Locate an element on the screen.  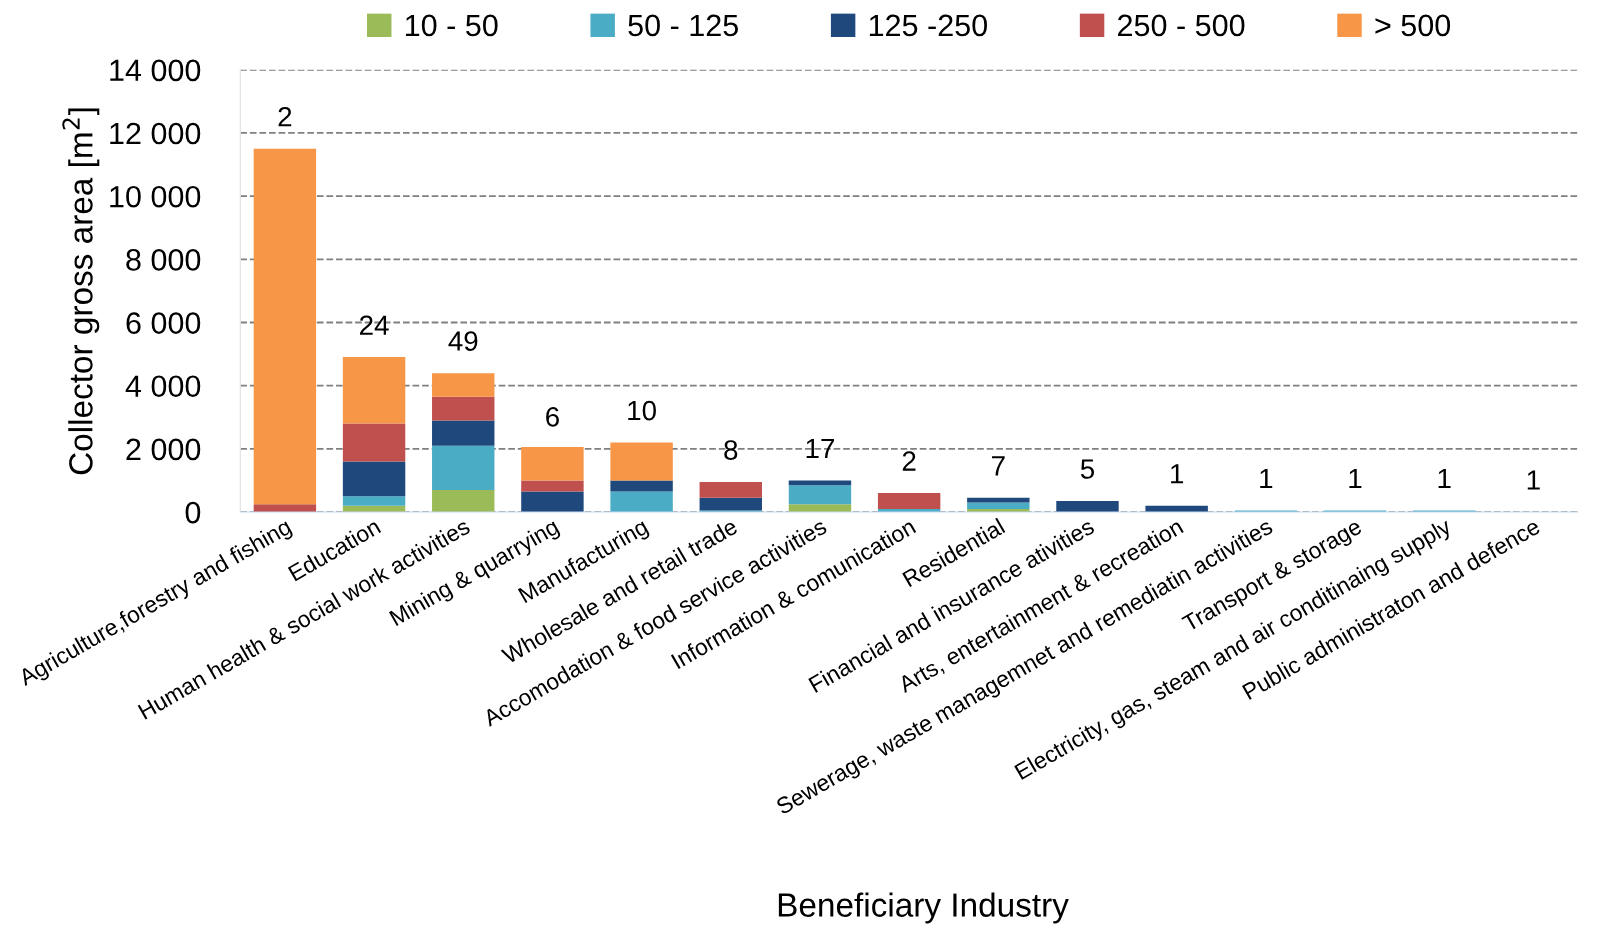
y-tick-label: 12 000 is located at coordinates (155, 133).